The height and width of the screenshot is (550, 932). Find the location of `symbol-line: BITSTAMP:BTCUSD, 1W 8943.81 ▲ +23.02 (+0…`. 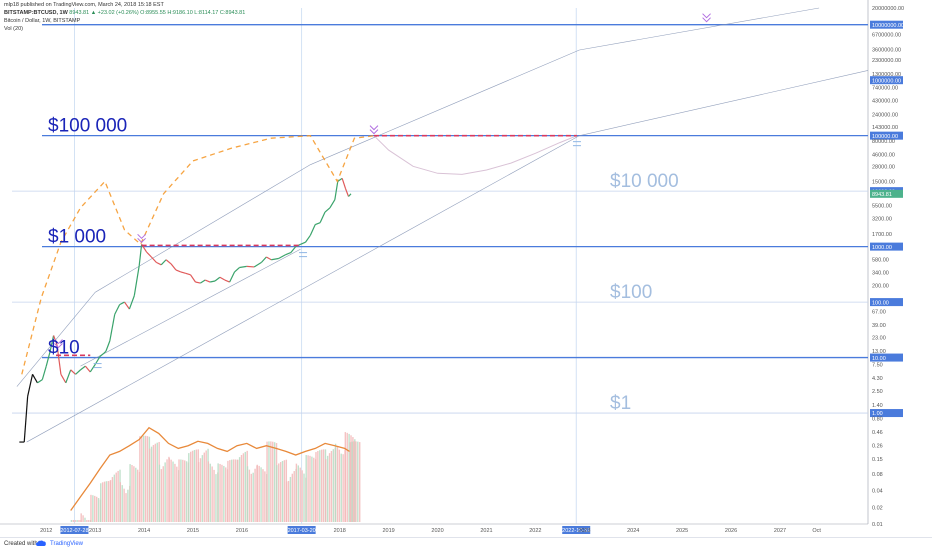

symbol-line: BITSTAMP:BTCUSD, 1W 8943.81 ▲ +23.02 (+0… is located at coordinates (124, 13).